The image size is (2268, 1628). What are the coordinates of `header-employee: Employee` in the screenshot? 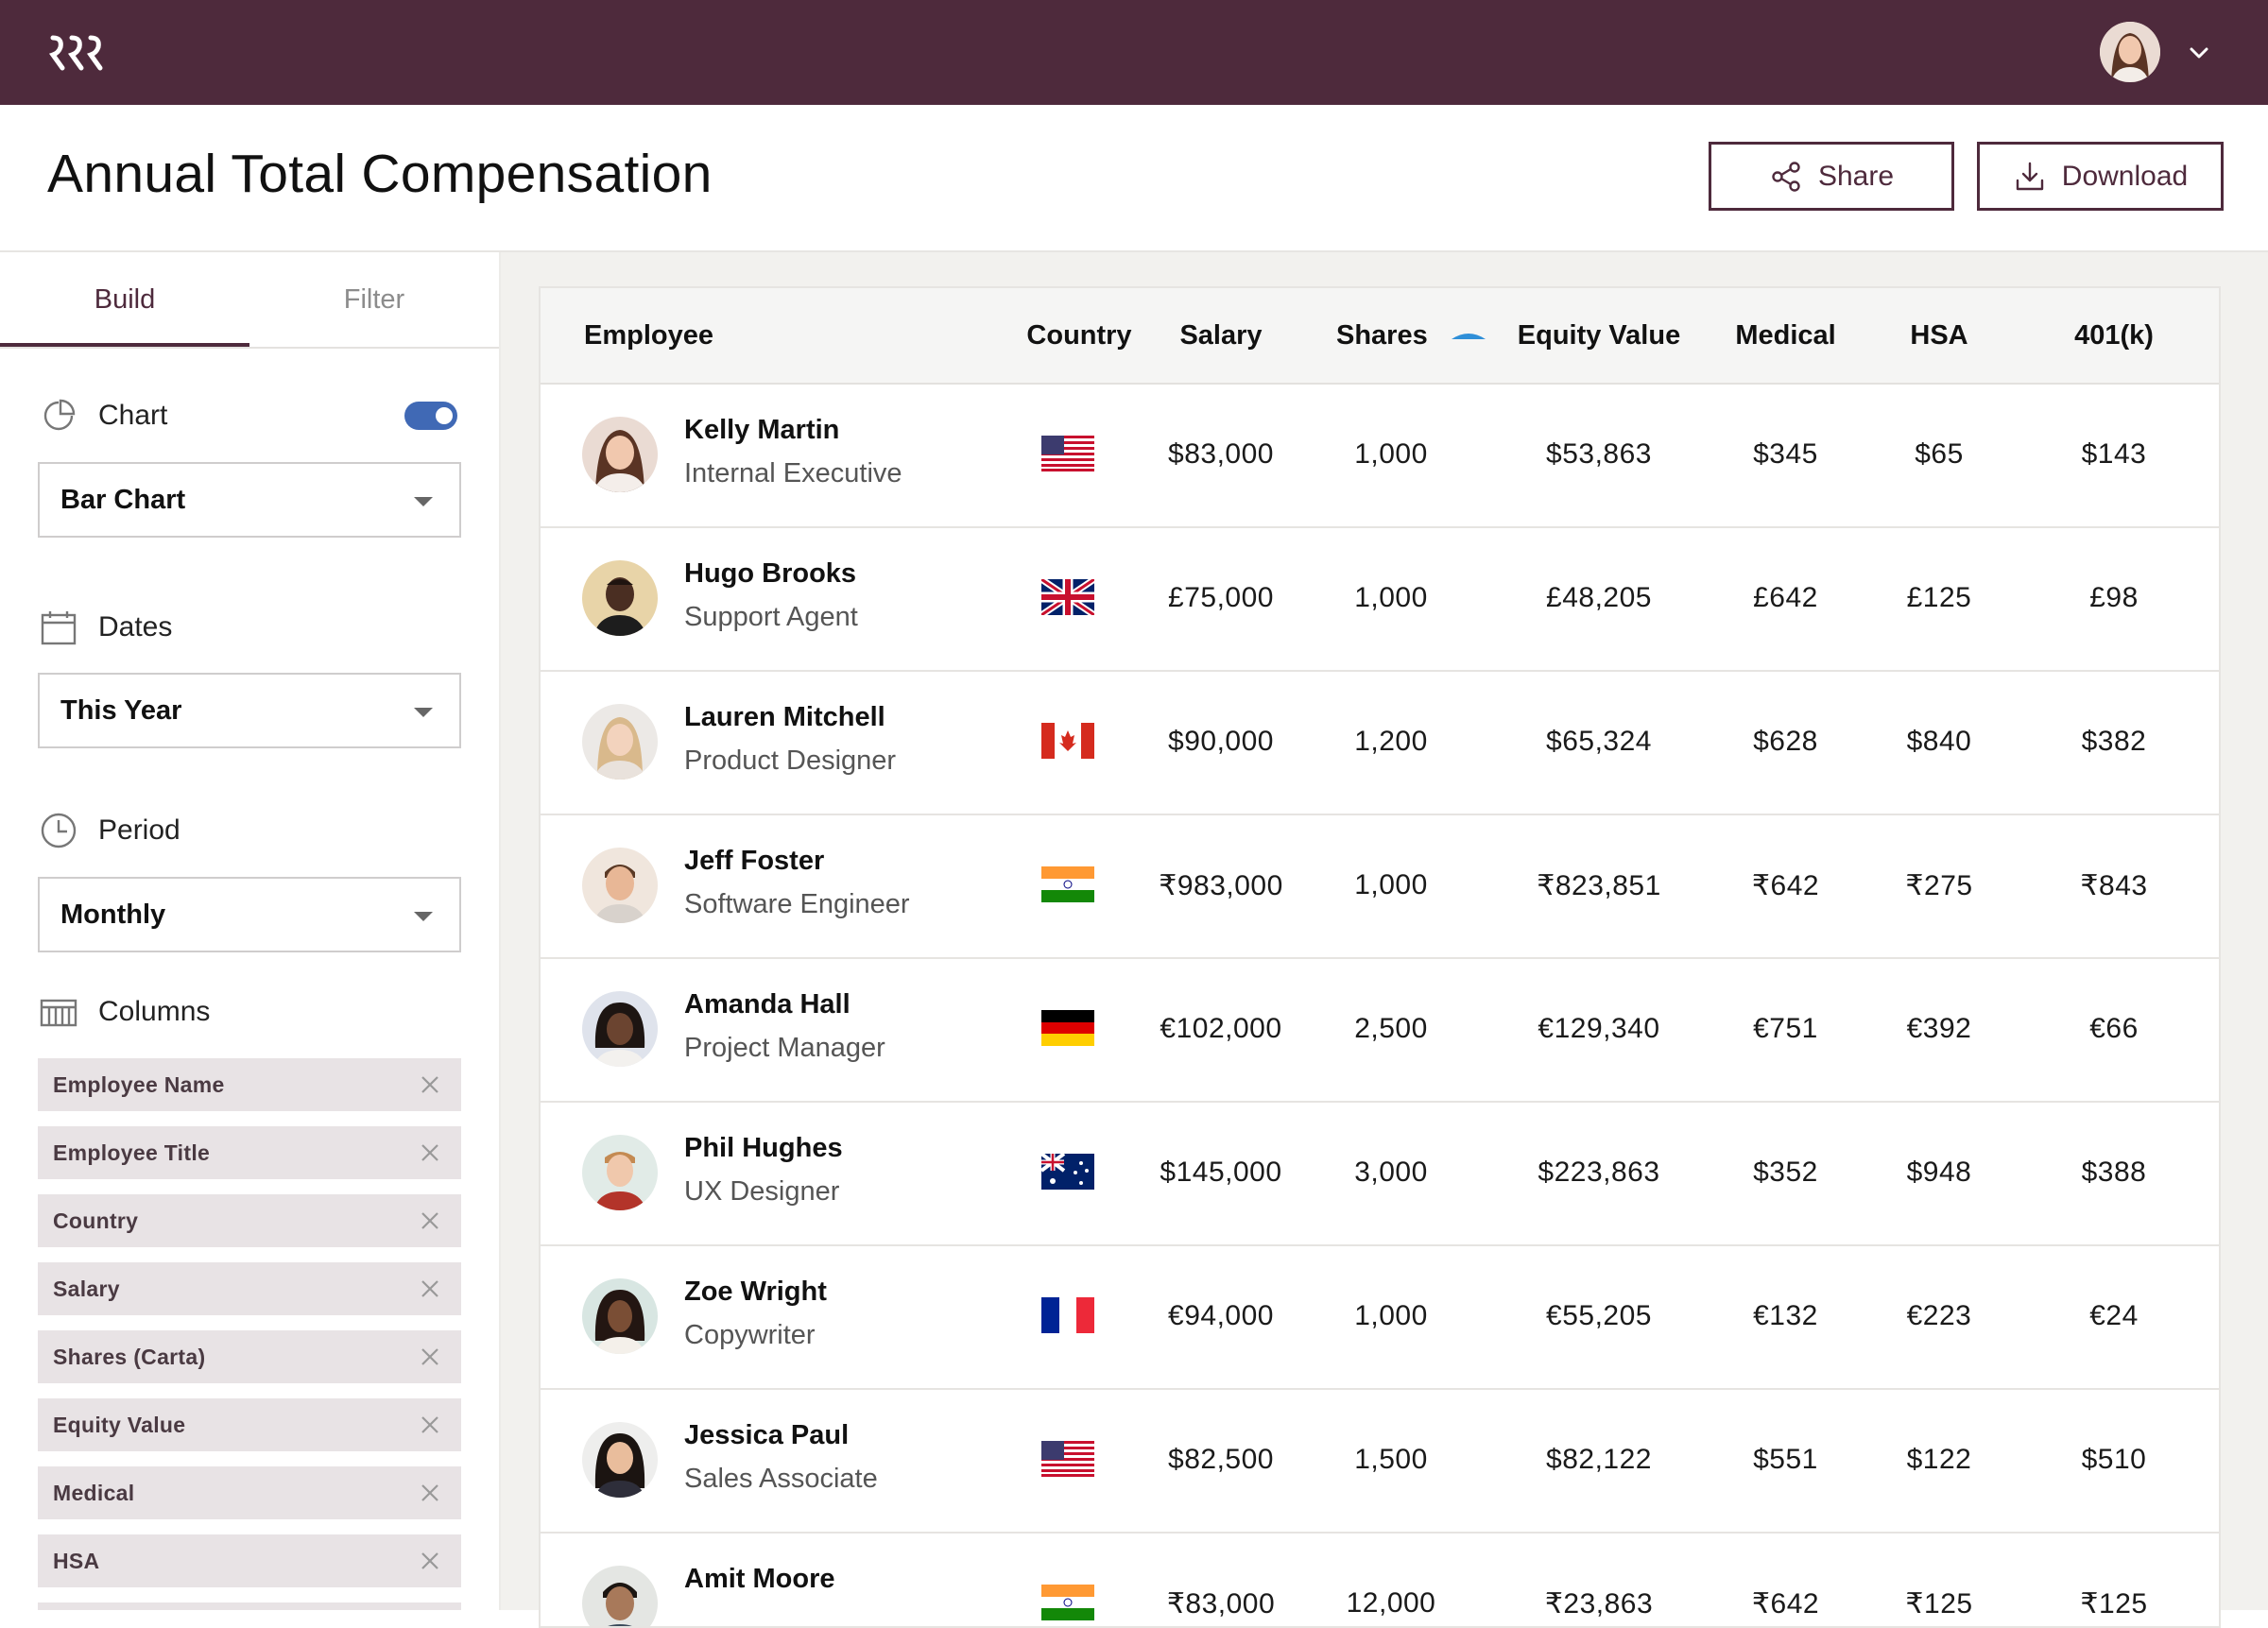 It's located at (648, 335).